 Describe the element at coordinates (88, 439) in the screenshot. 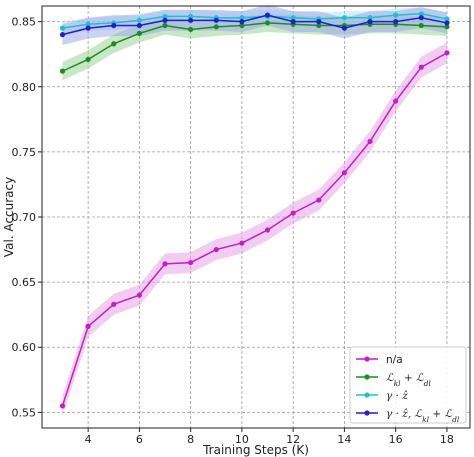

I see `x-tick-label: 4` at that location.